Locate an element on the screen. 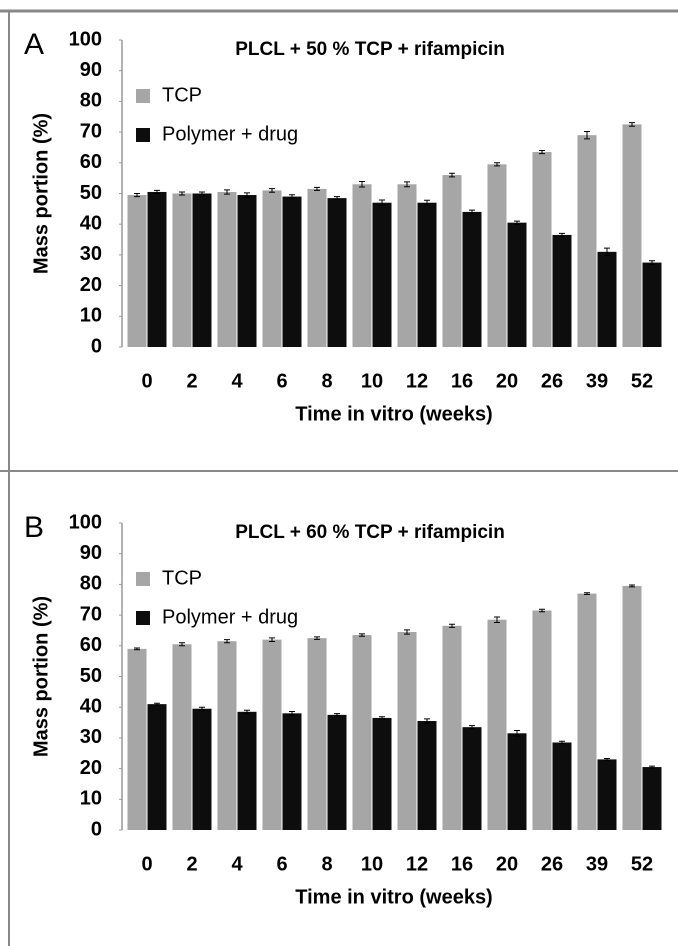 The height and width of the screenshot is (946, 678). y-tick-label: 40 is located at coordinates (91, 223).